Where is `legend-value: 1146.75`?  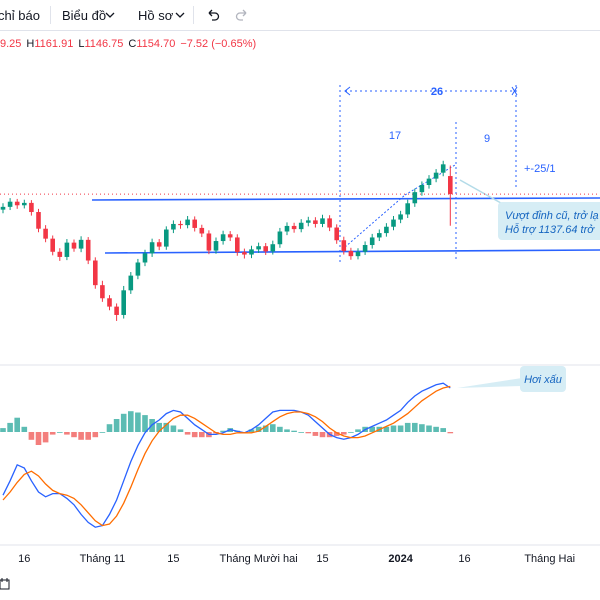 legend-value: 1146.75 is located at coordinates (104, 44).